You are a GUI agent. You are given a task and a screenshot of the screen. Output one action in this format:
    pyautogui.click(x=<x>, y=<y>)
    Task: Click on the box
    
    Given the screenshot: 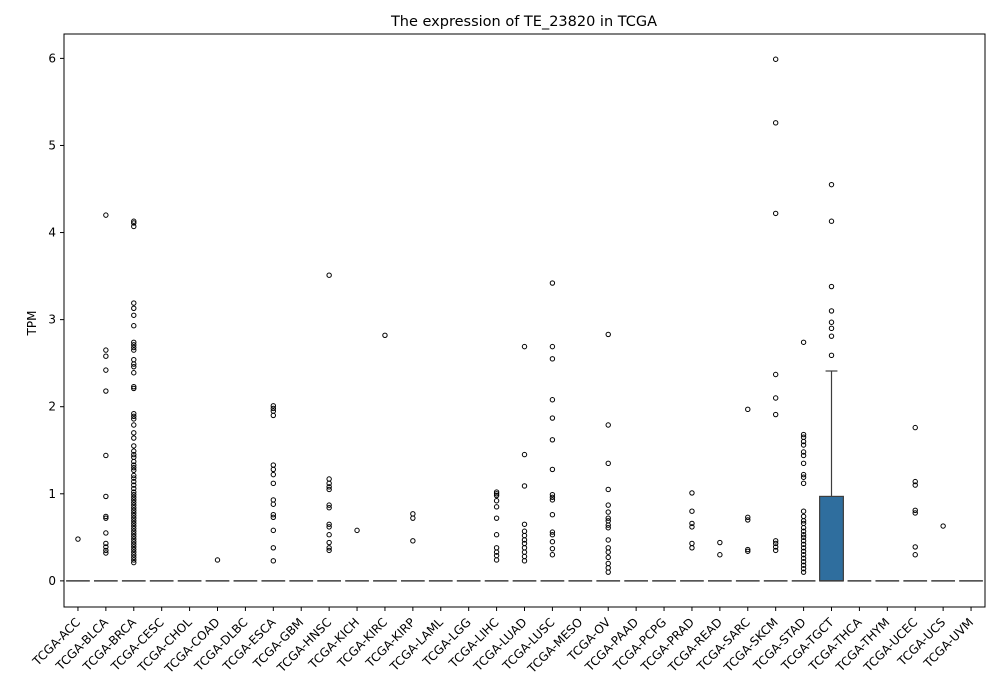 What is the action you would take?
    pyautogui.click(x=831, y=538)
    